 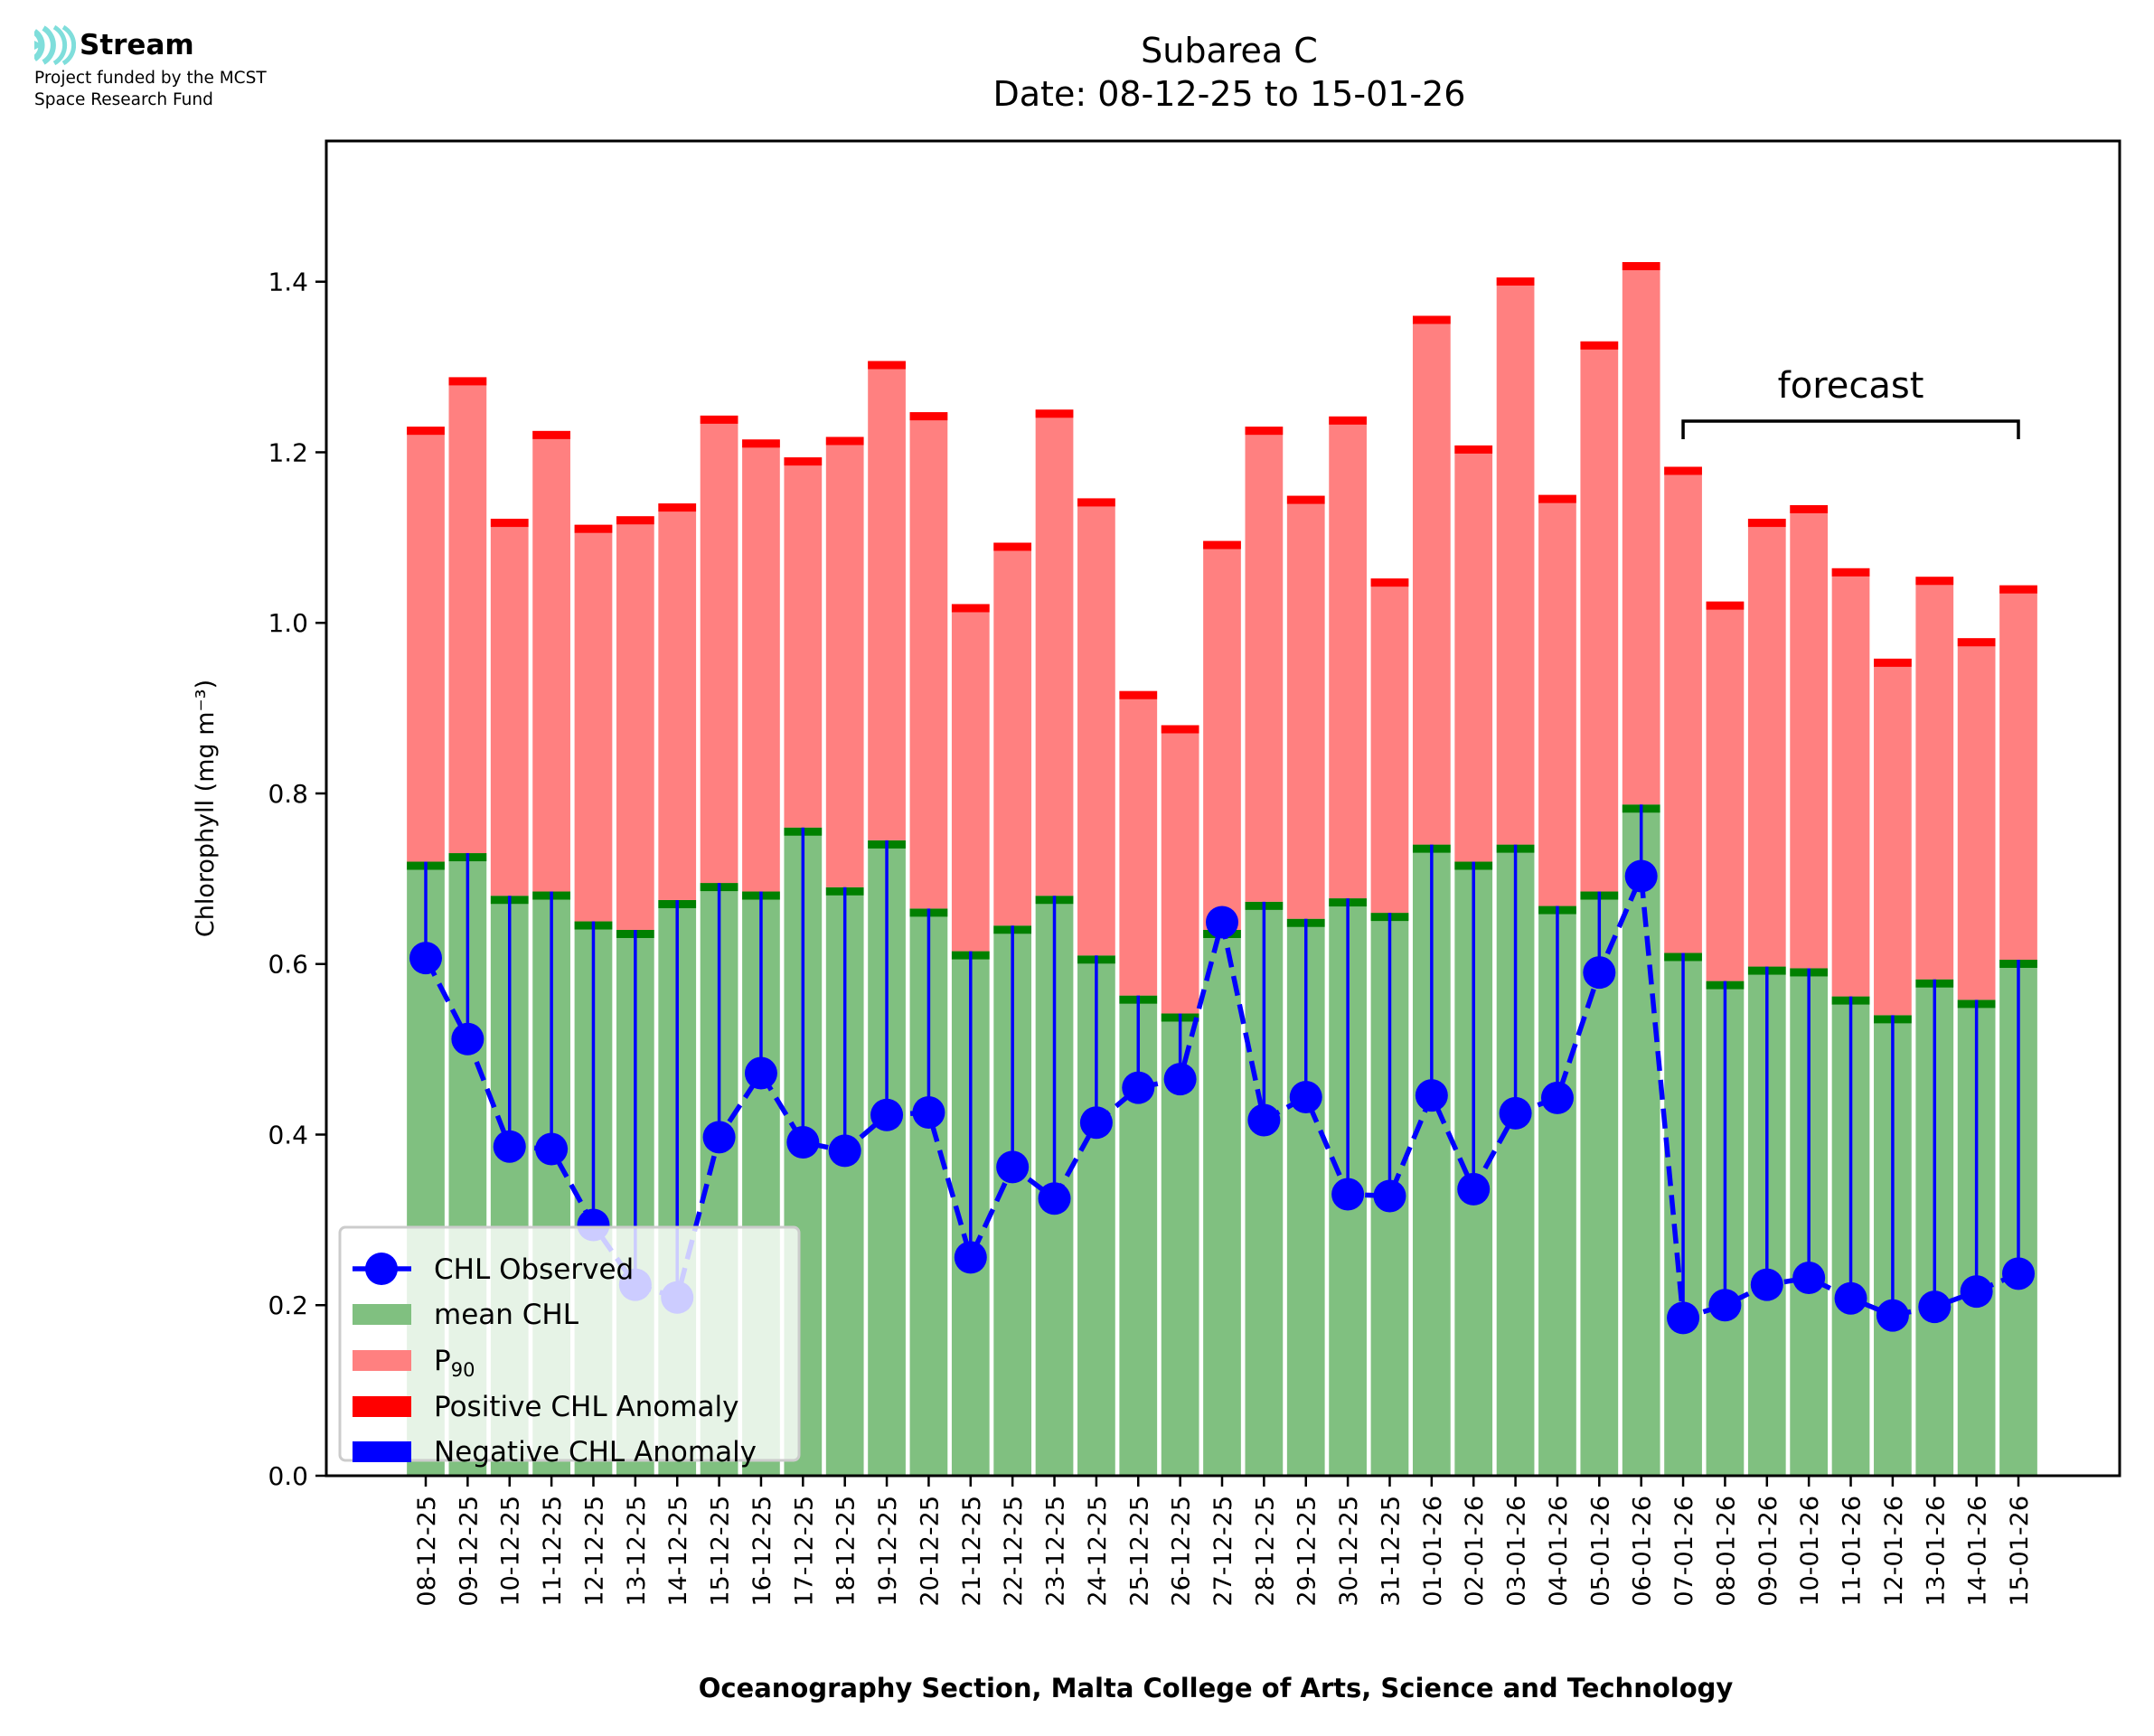 I want to click on x-tick-label: 16-12-25, so click(x=762, y=1552).